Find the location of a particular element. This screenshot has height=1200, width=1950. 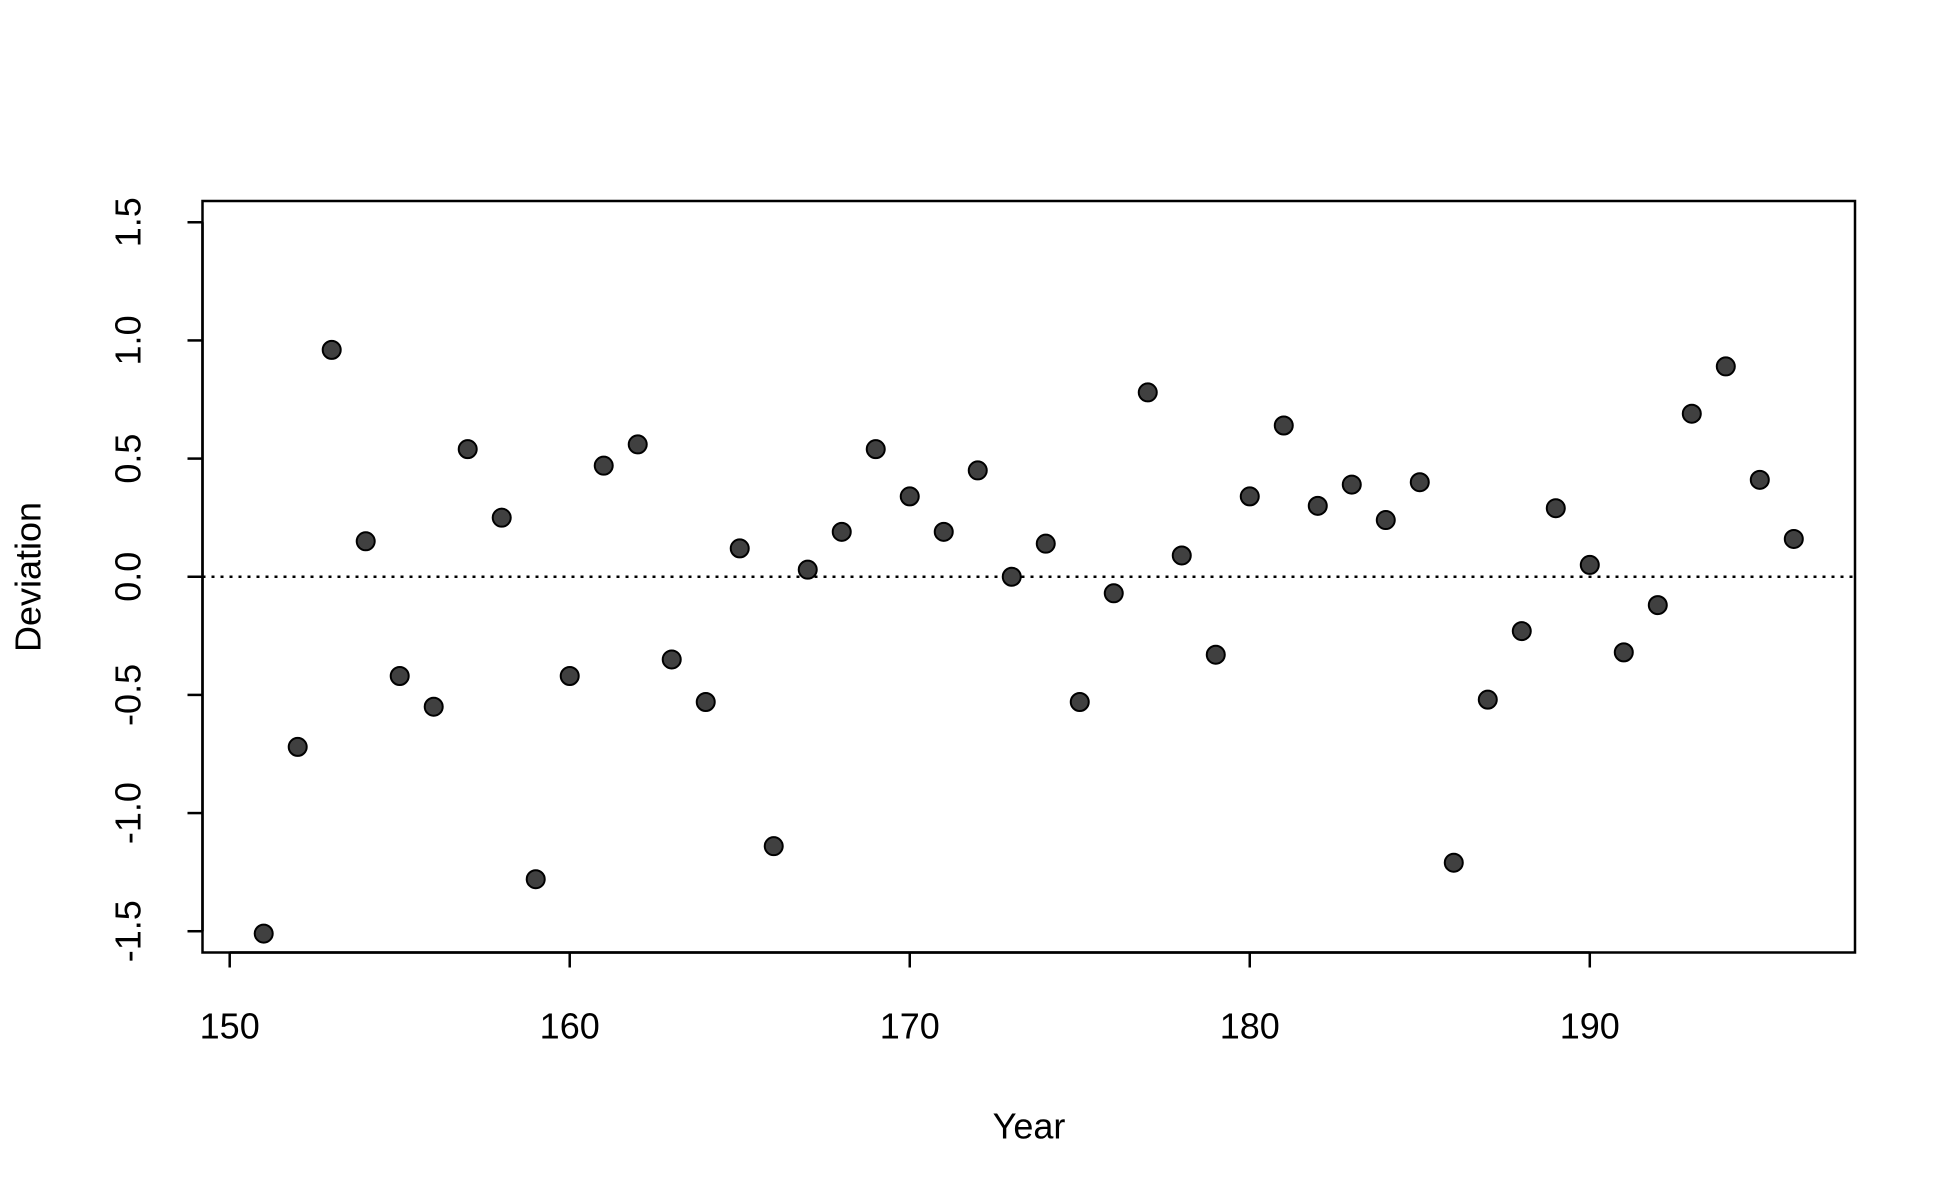

y-tick-label: 0.0 is located at coordinates (128, 577).